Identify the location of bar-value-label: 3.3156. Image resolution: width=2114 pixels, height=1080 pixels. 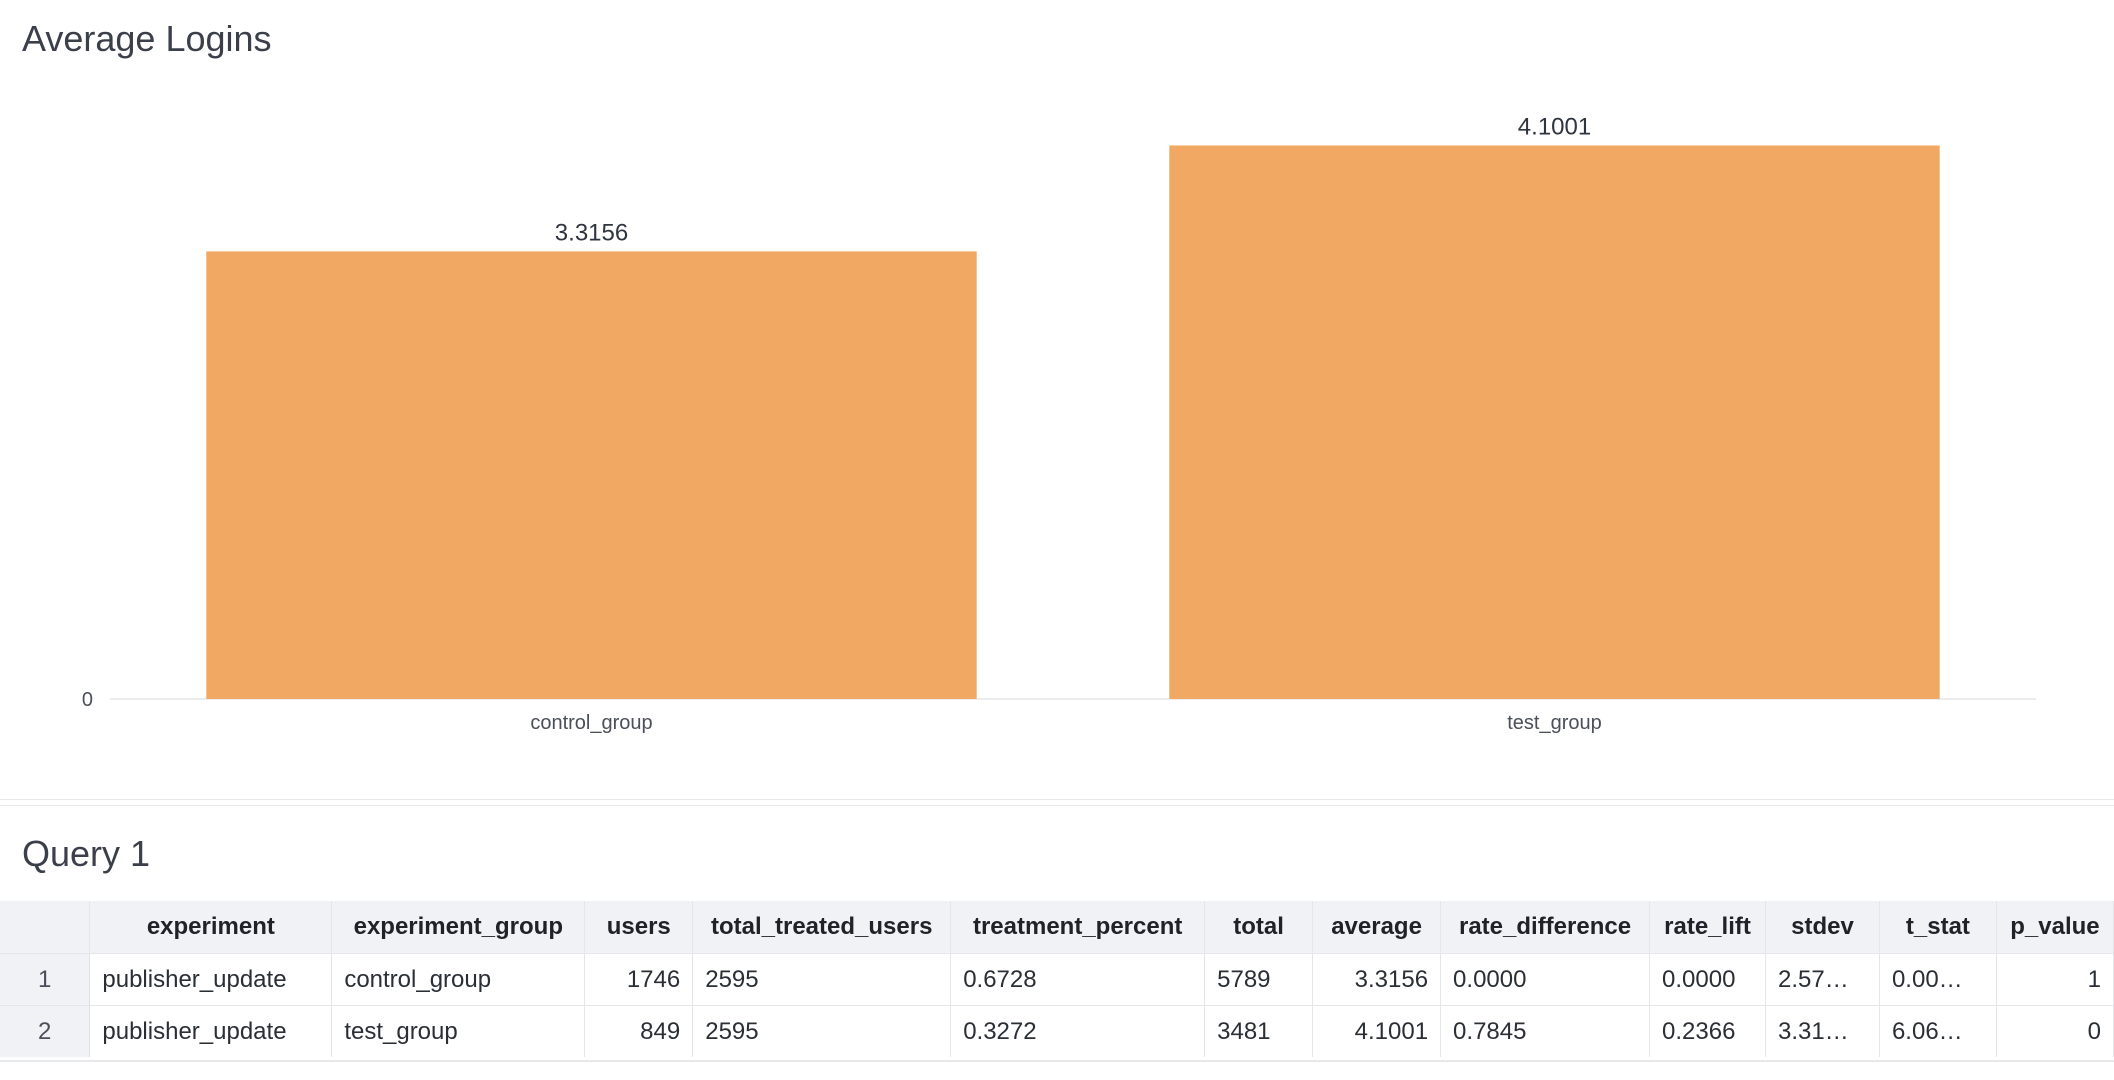
(591, 232).